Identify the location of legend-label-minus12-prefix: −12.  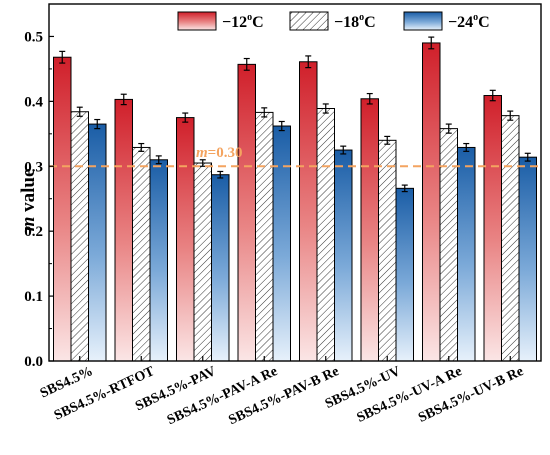
(234, 22).